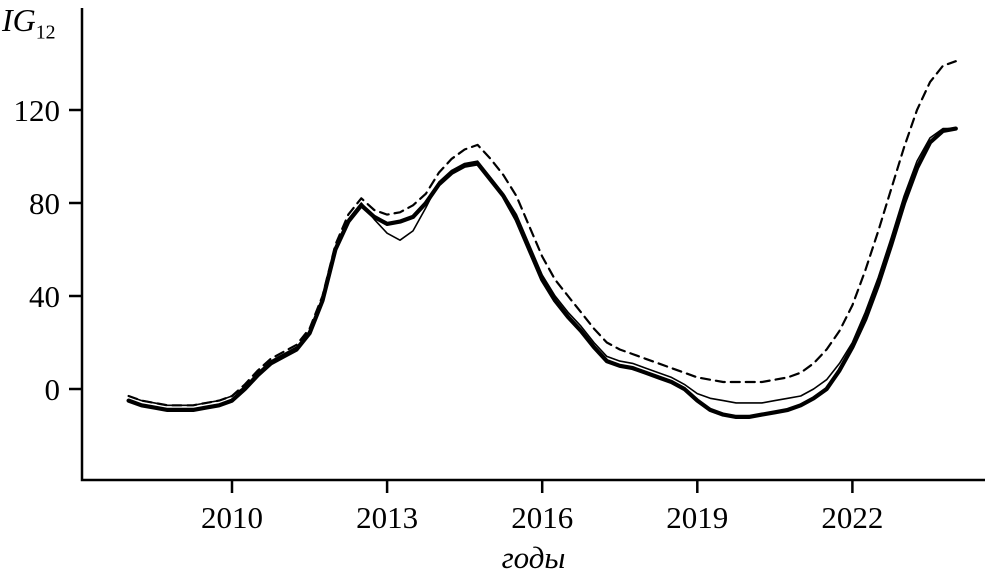 The width and height of the screenshot is (1004, 586). I want to click on x-axis-title: годы, so click(533, 557).